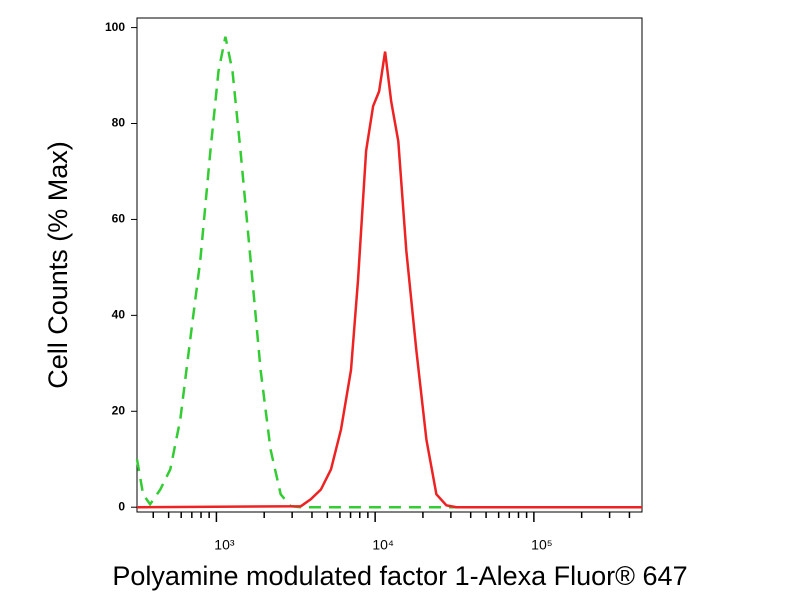  What do you see at coordinates (224, 545) in the screenshot?
I see `x-tick-label: 10³` at bounding box center [224, 545].